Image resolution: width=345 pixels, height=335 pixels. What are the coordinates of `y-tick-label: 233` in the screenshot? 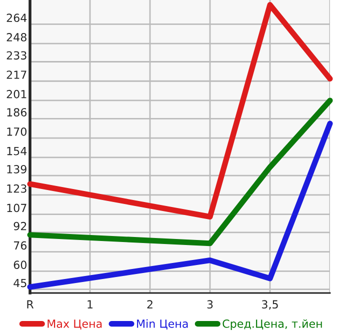 It's located at (16, 55).